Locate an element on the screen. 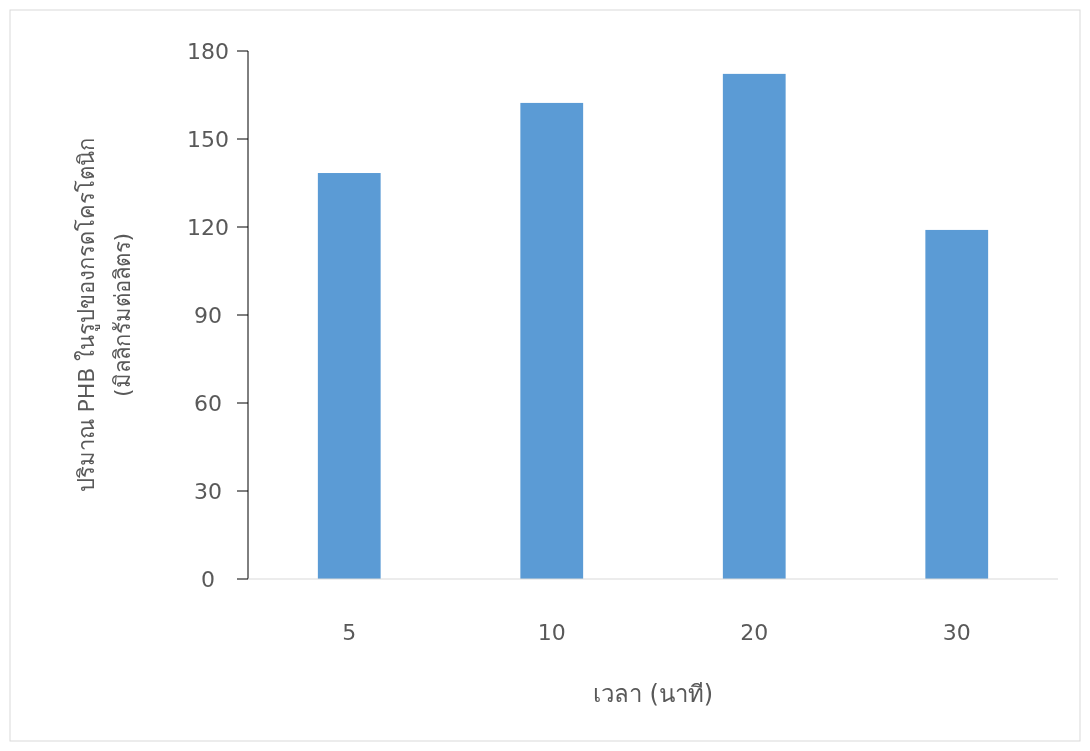 The height and width of the screenshot is (751, 1090). x-axis-title: เวลา (นาที) is located at coordinates (653, 694).